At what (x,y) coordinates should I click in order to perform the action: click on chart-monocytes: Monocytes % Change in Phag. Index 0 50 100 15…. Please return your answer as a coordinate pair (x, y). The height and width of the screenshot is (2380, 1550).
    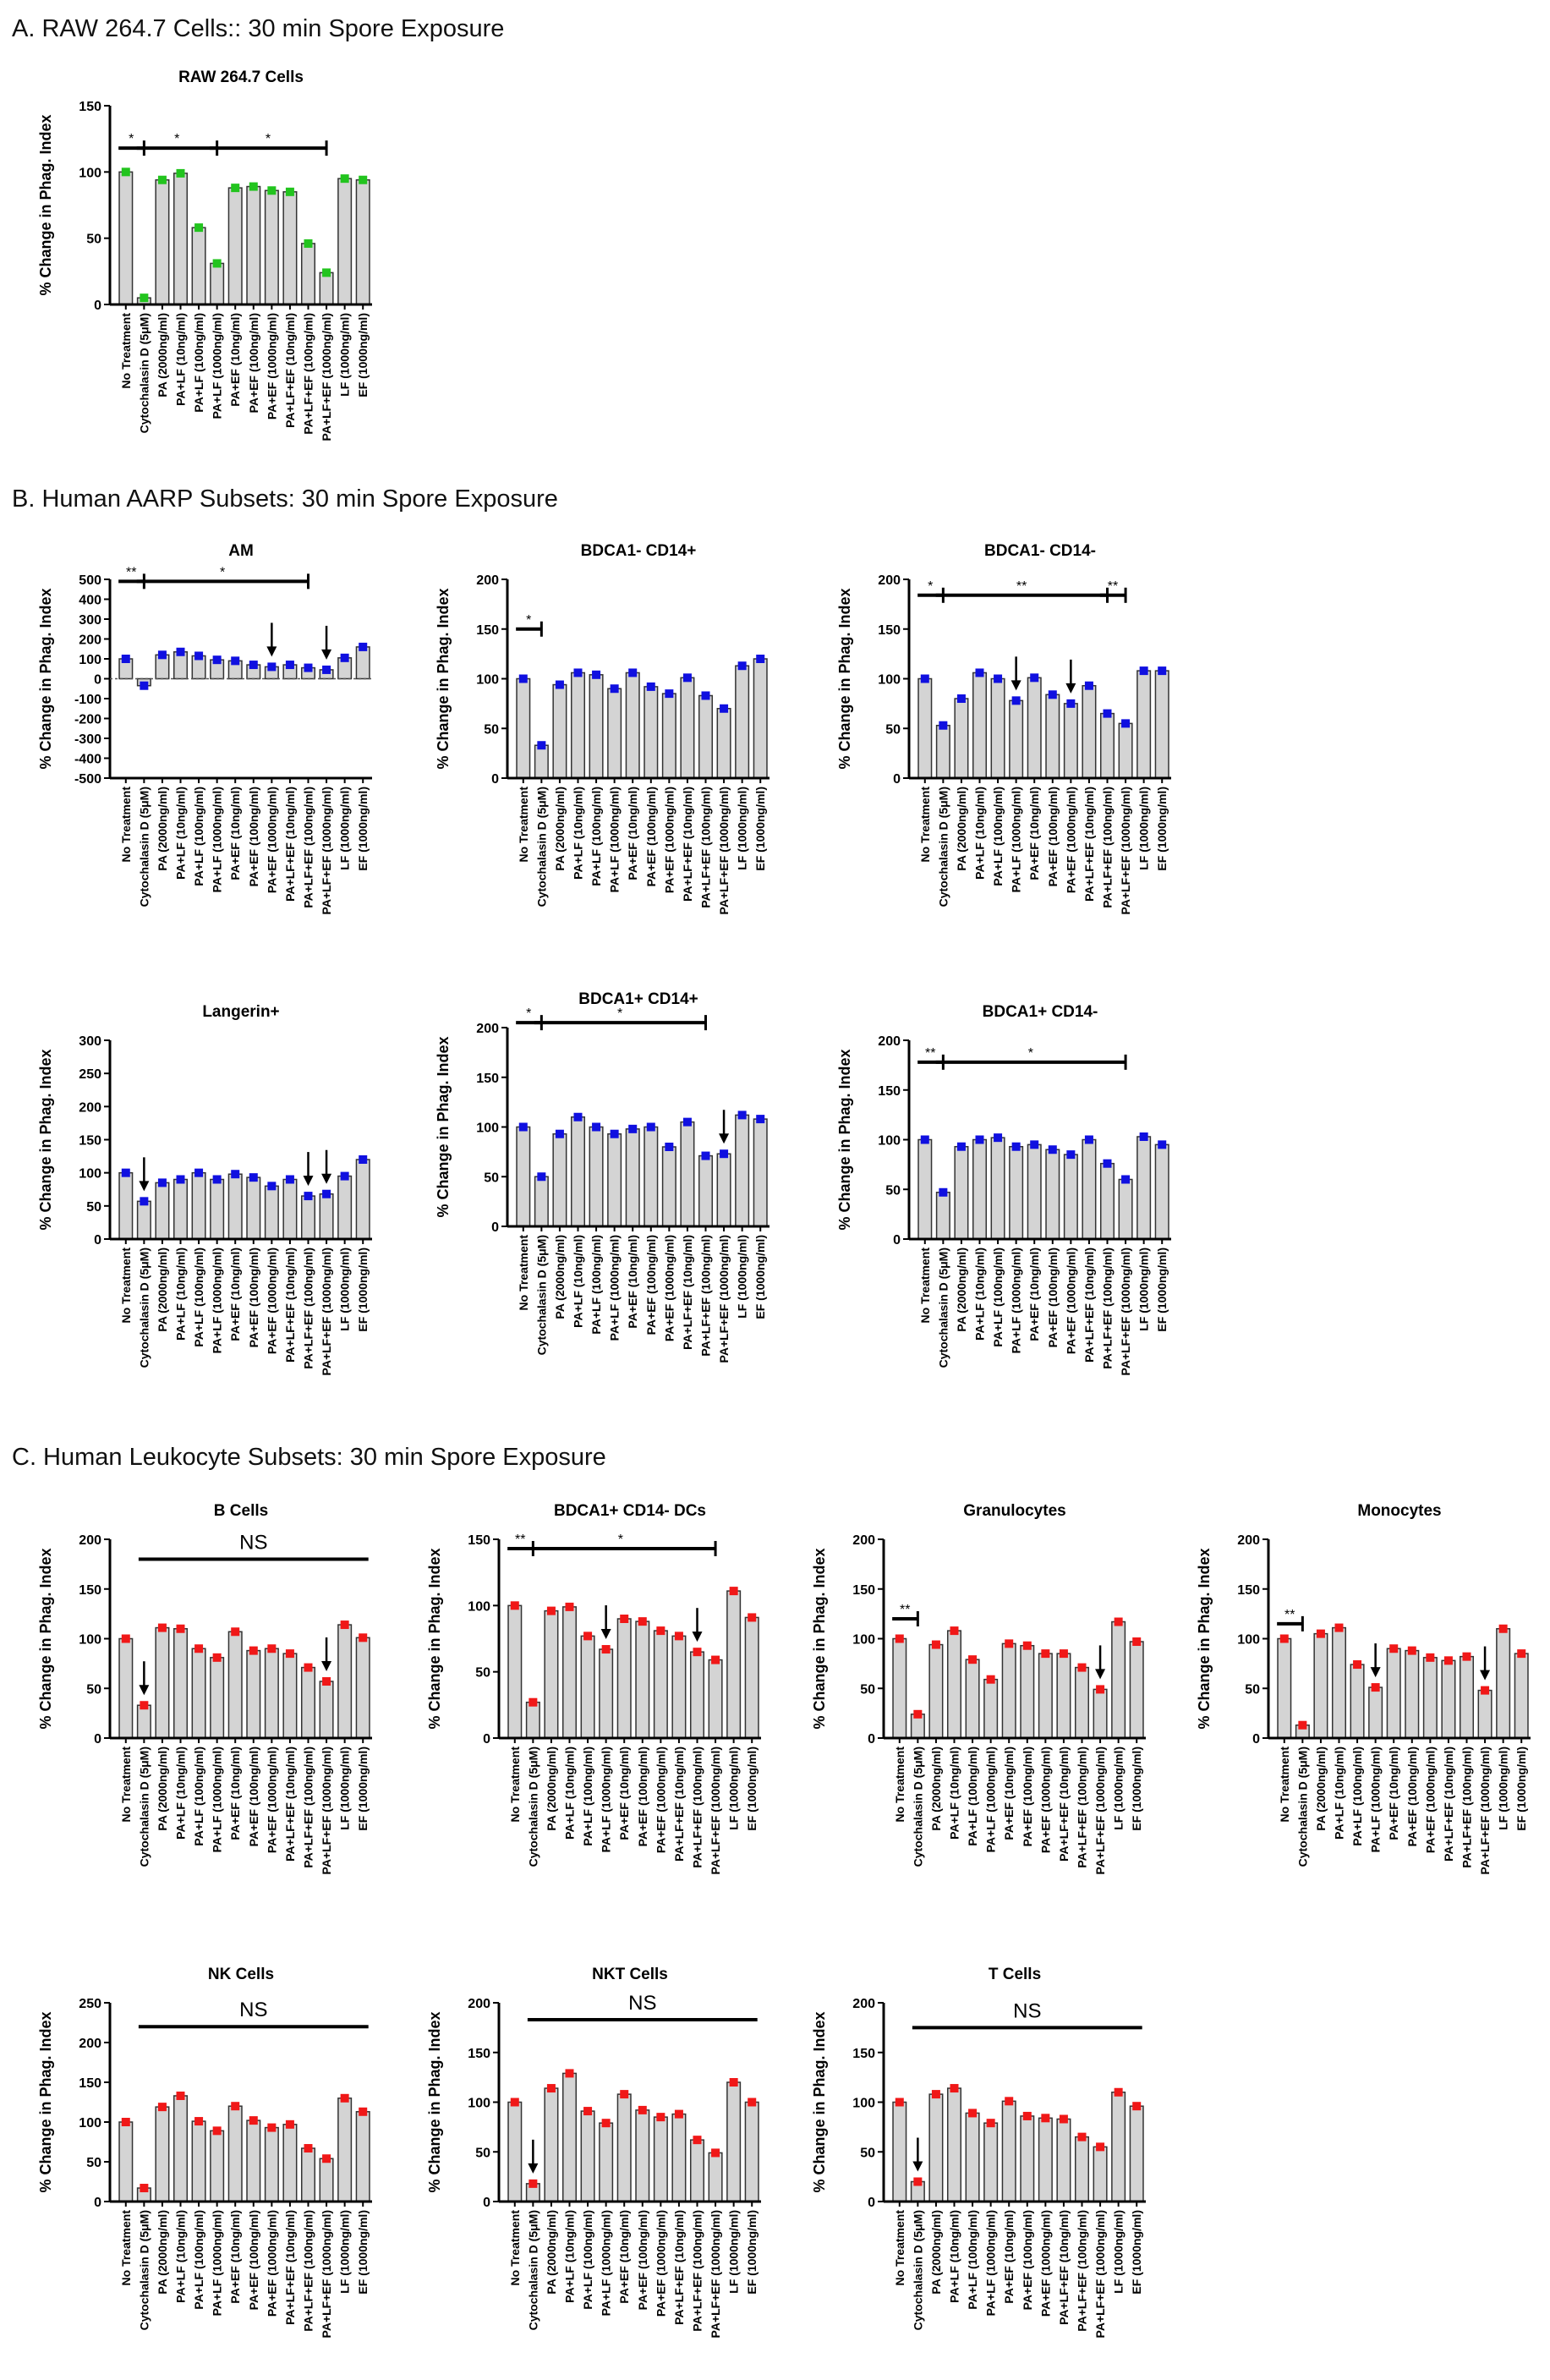
    Looking at the image, I should click on (1361, 1702).